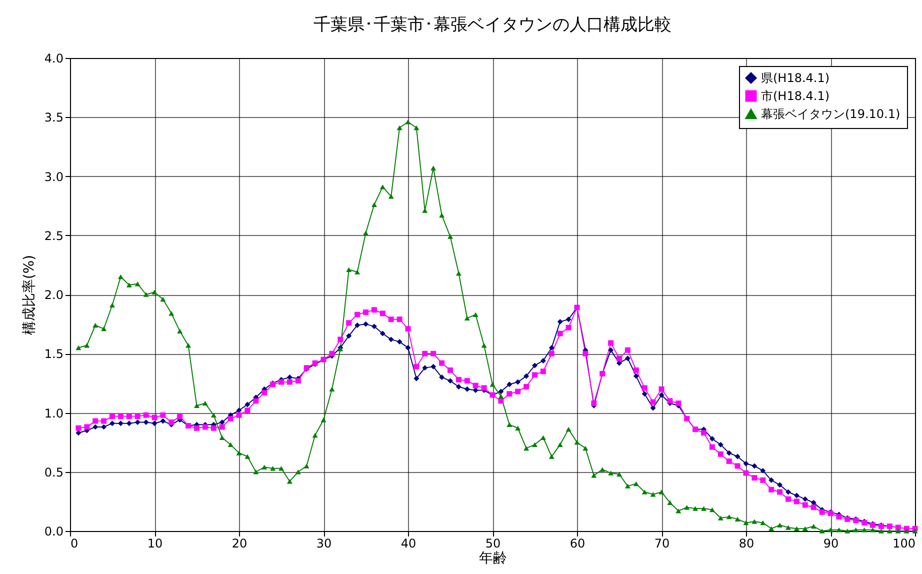 Image resolution: width=922 pixels, height=574 pixels. I want to click on y-tick-label: 2.0, so click(54, 295).